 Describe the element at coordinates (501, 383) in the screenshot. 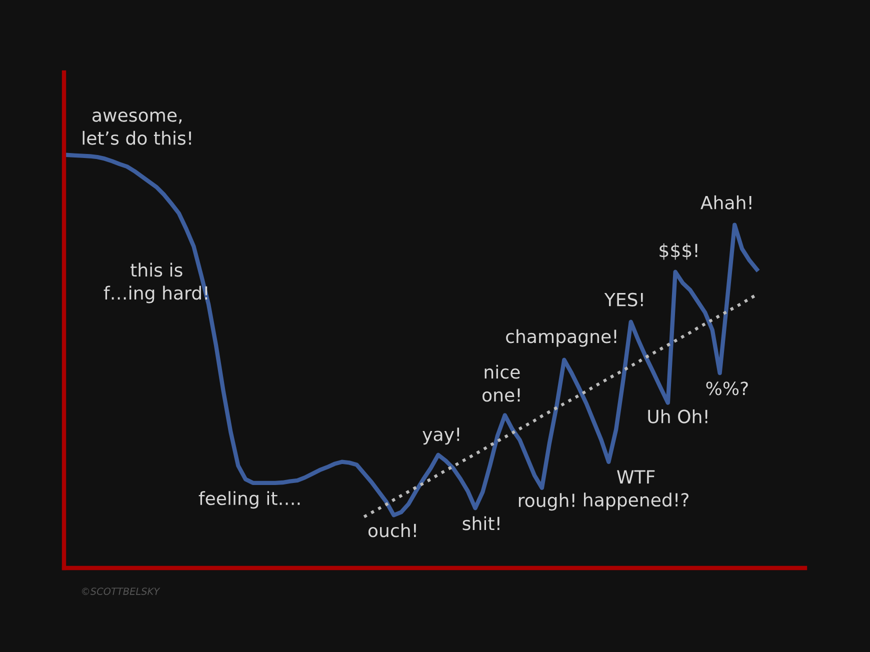

I see `annotation: nice one!` at that location.